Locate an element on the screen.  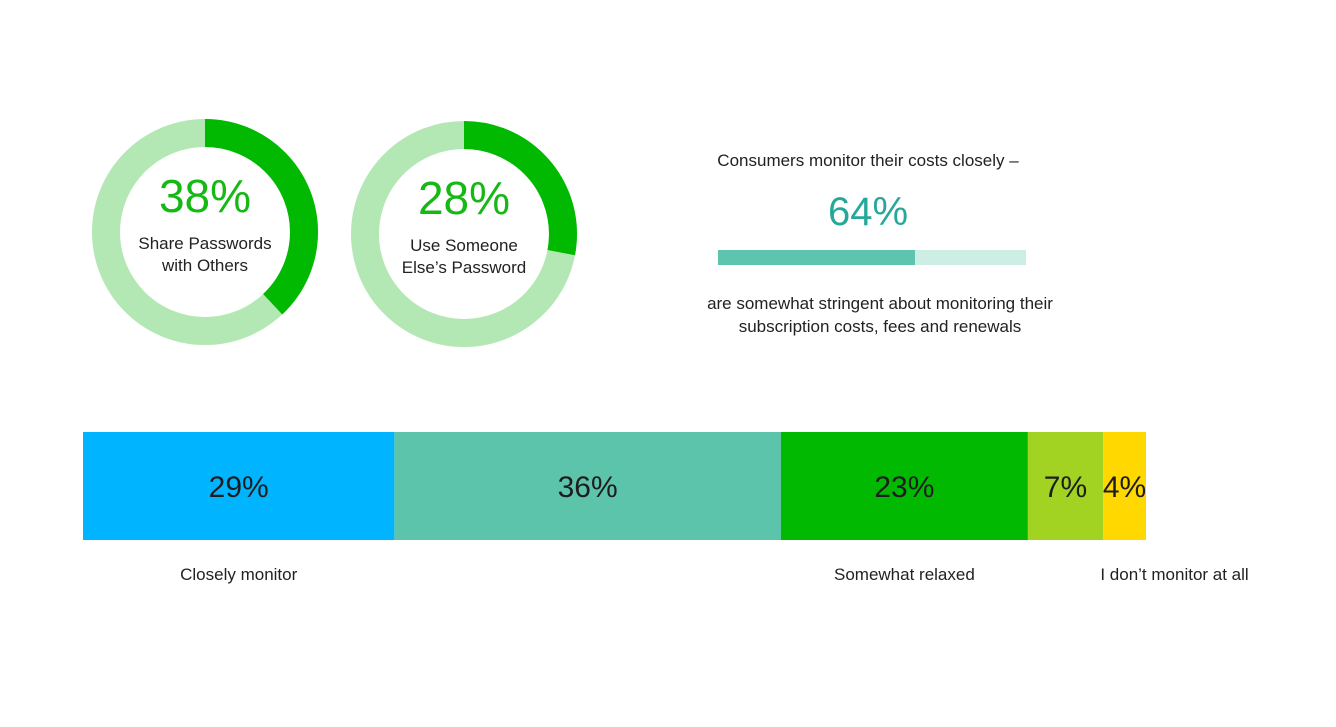
donut-label: Use Someone Else’s Password is located at coordinates (464, 257).